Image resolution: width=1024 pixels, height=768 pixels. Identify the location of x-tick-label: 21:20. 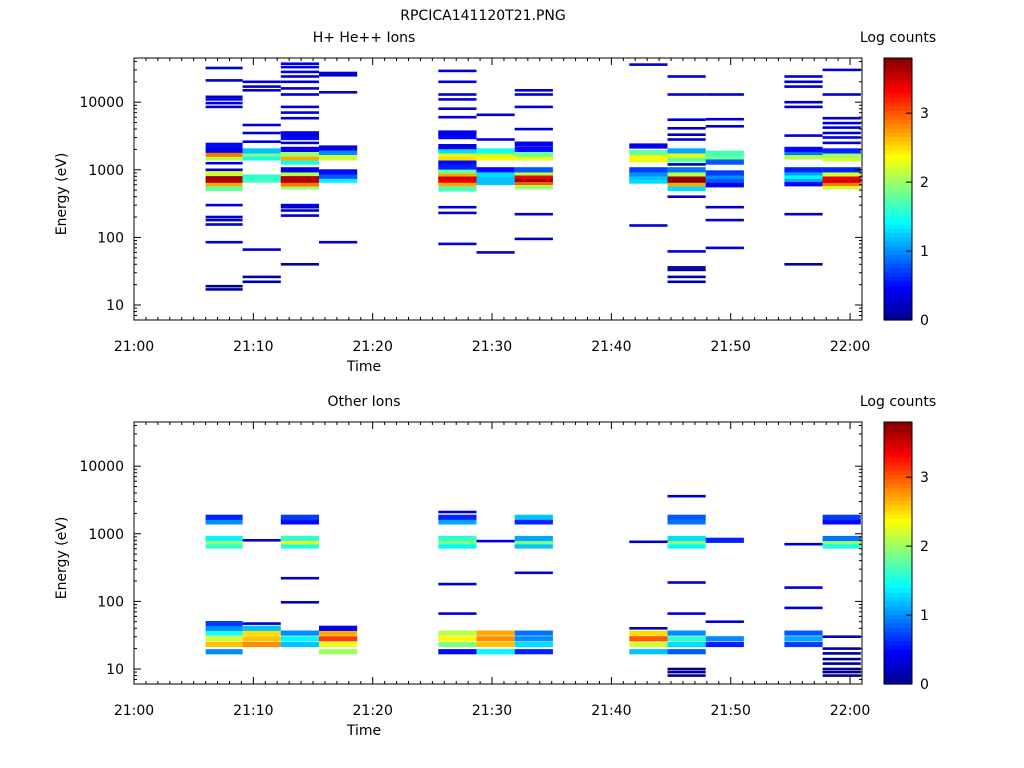
(373, 347).